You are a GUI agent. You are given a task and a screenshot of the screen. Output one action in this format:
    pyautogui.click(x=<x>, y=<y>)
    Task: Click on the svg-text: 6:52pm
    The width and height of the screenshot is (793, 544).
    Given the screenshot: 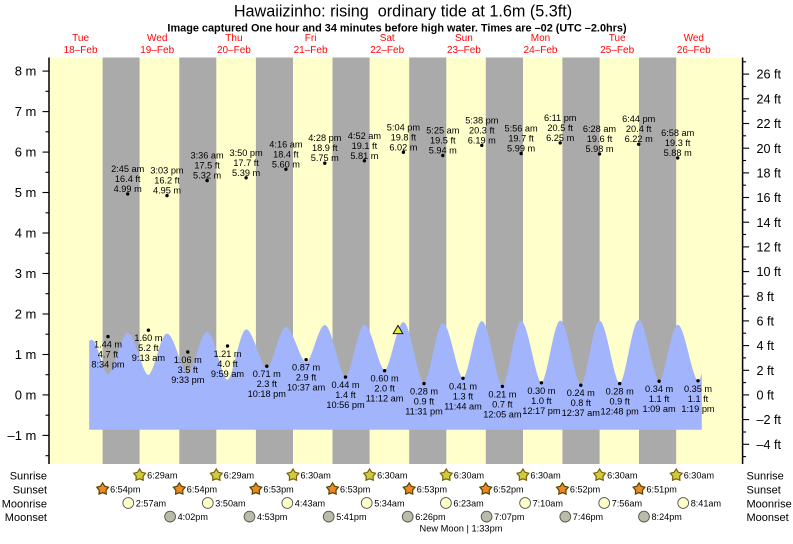 What is the action you would take?
    pyautogui.click(x=508, y=489)
    